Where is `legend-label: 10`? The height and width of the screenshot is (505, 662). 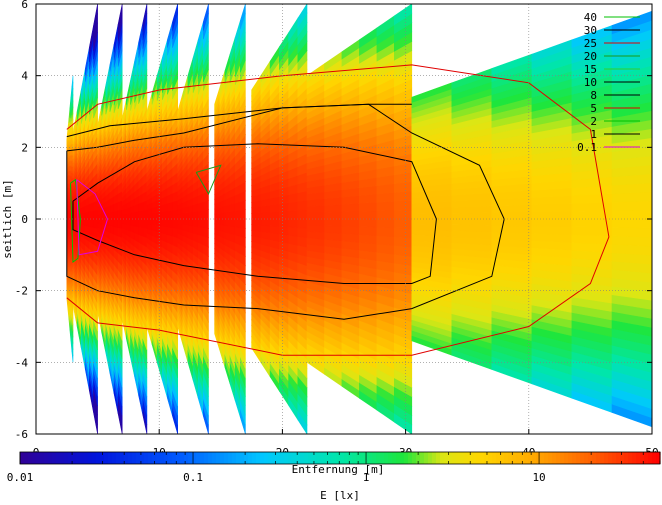 legend-label: 10 is located at coordinates (590, 82).